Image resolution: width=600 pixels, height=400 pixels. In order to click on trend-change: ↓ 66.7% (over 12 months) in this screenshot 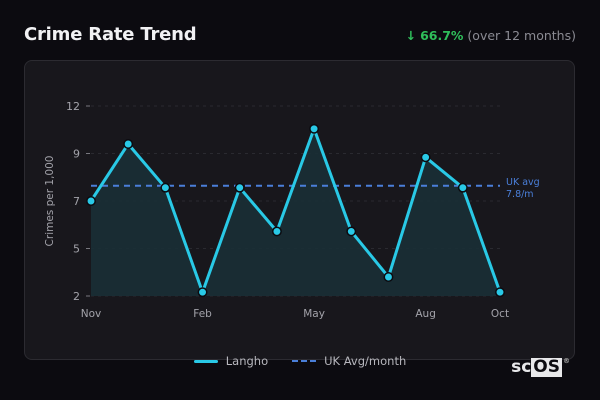, I will do `click(491, 35)`.